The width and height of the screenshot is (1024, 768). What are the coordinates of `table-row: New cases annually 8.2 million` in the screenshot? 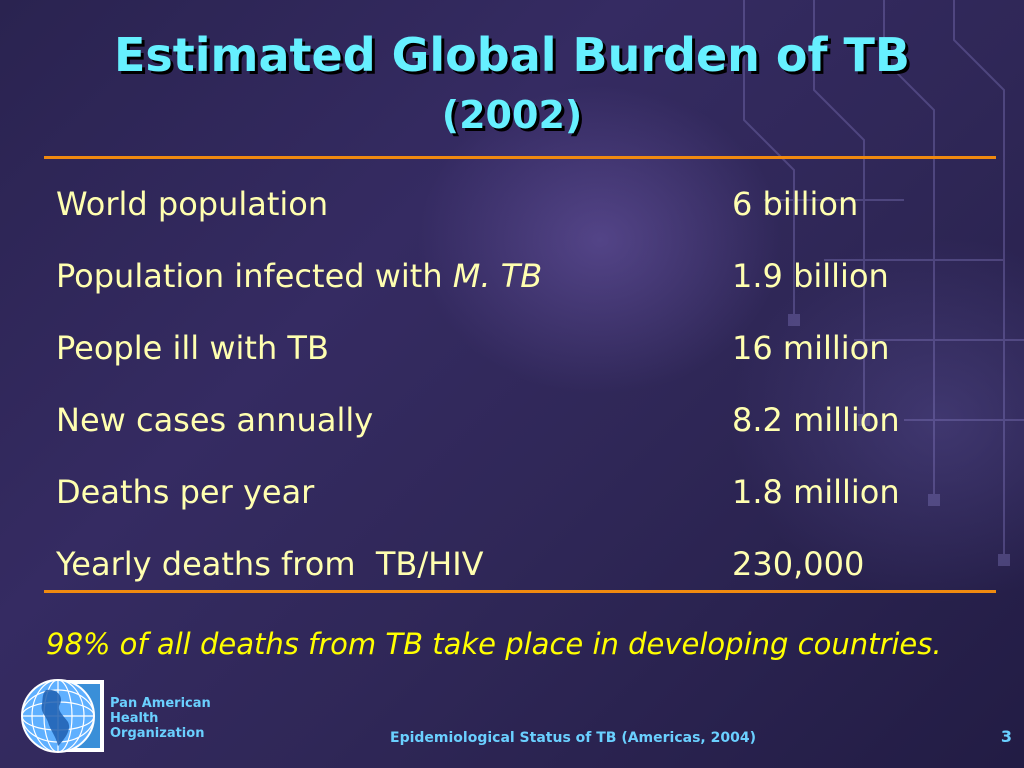 It's located at (506, 420).